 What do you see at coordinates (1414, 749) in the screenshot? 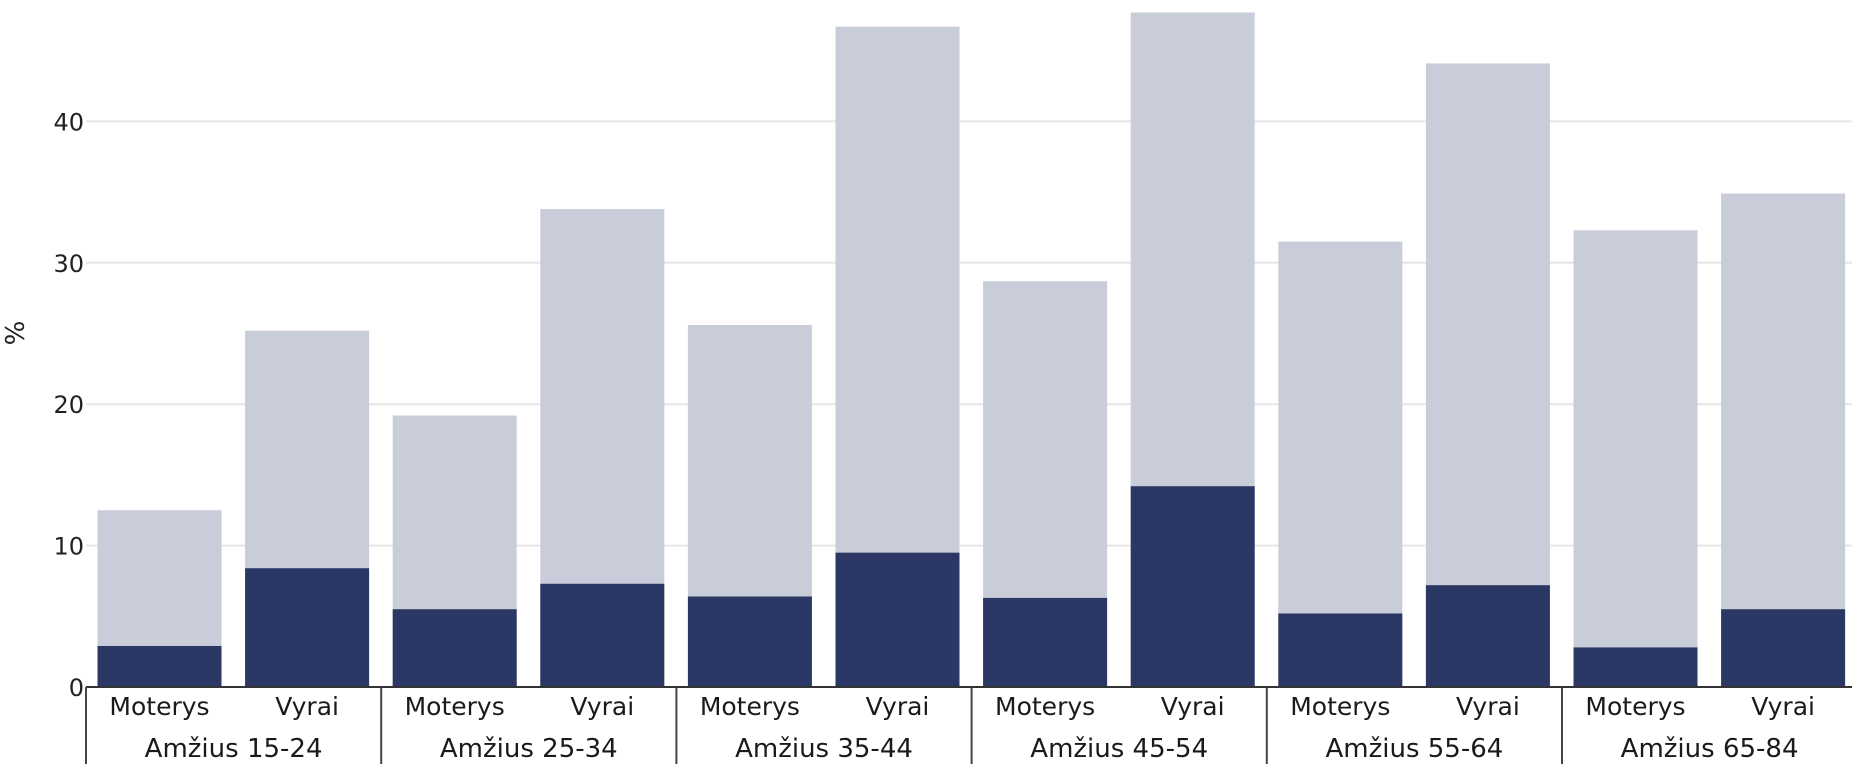
I see `x-group-label: Amžius 55-64` at bounding box center [1414, 749].